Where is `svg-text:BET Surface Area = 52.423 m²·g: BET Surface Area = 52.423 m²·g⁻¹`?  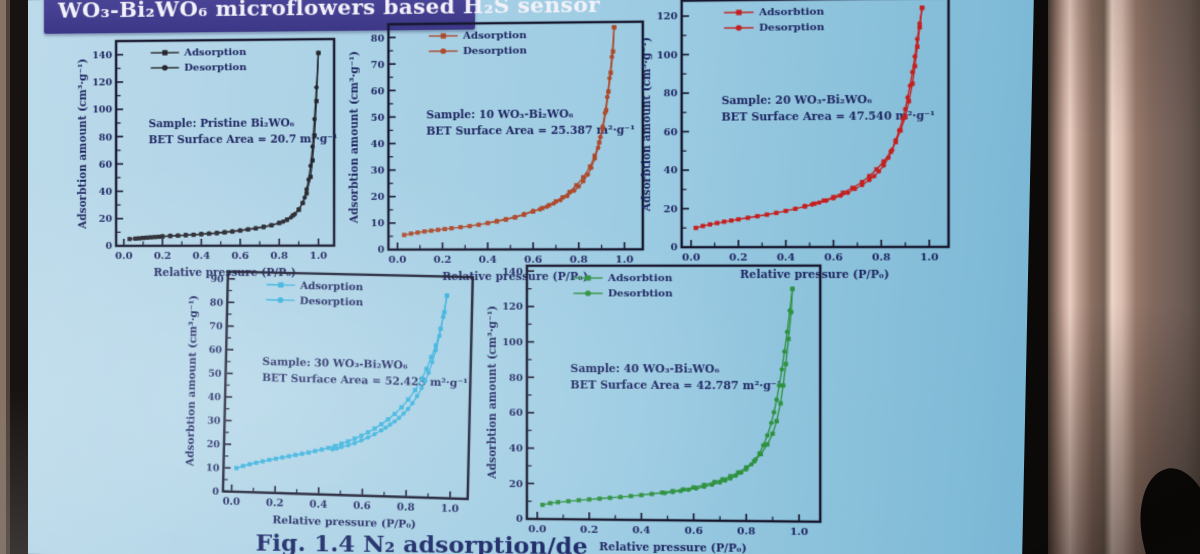 svg-text:BET Surface Area = 52.423 m²·g: BET Surface Area = 52.423 m²·g⁻¹ is located at coordinates (365, 381).